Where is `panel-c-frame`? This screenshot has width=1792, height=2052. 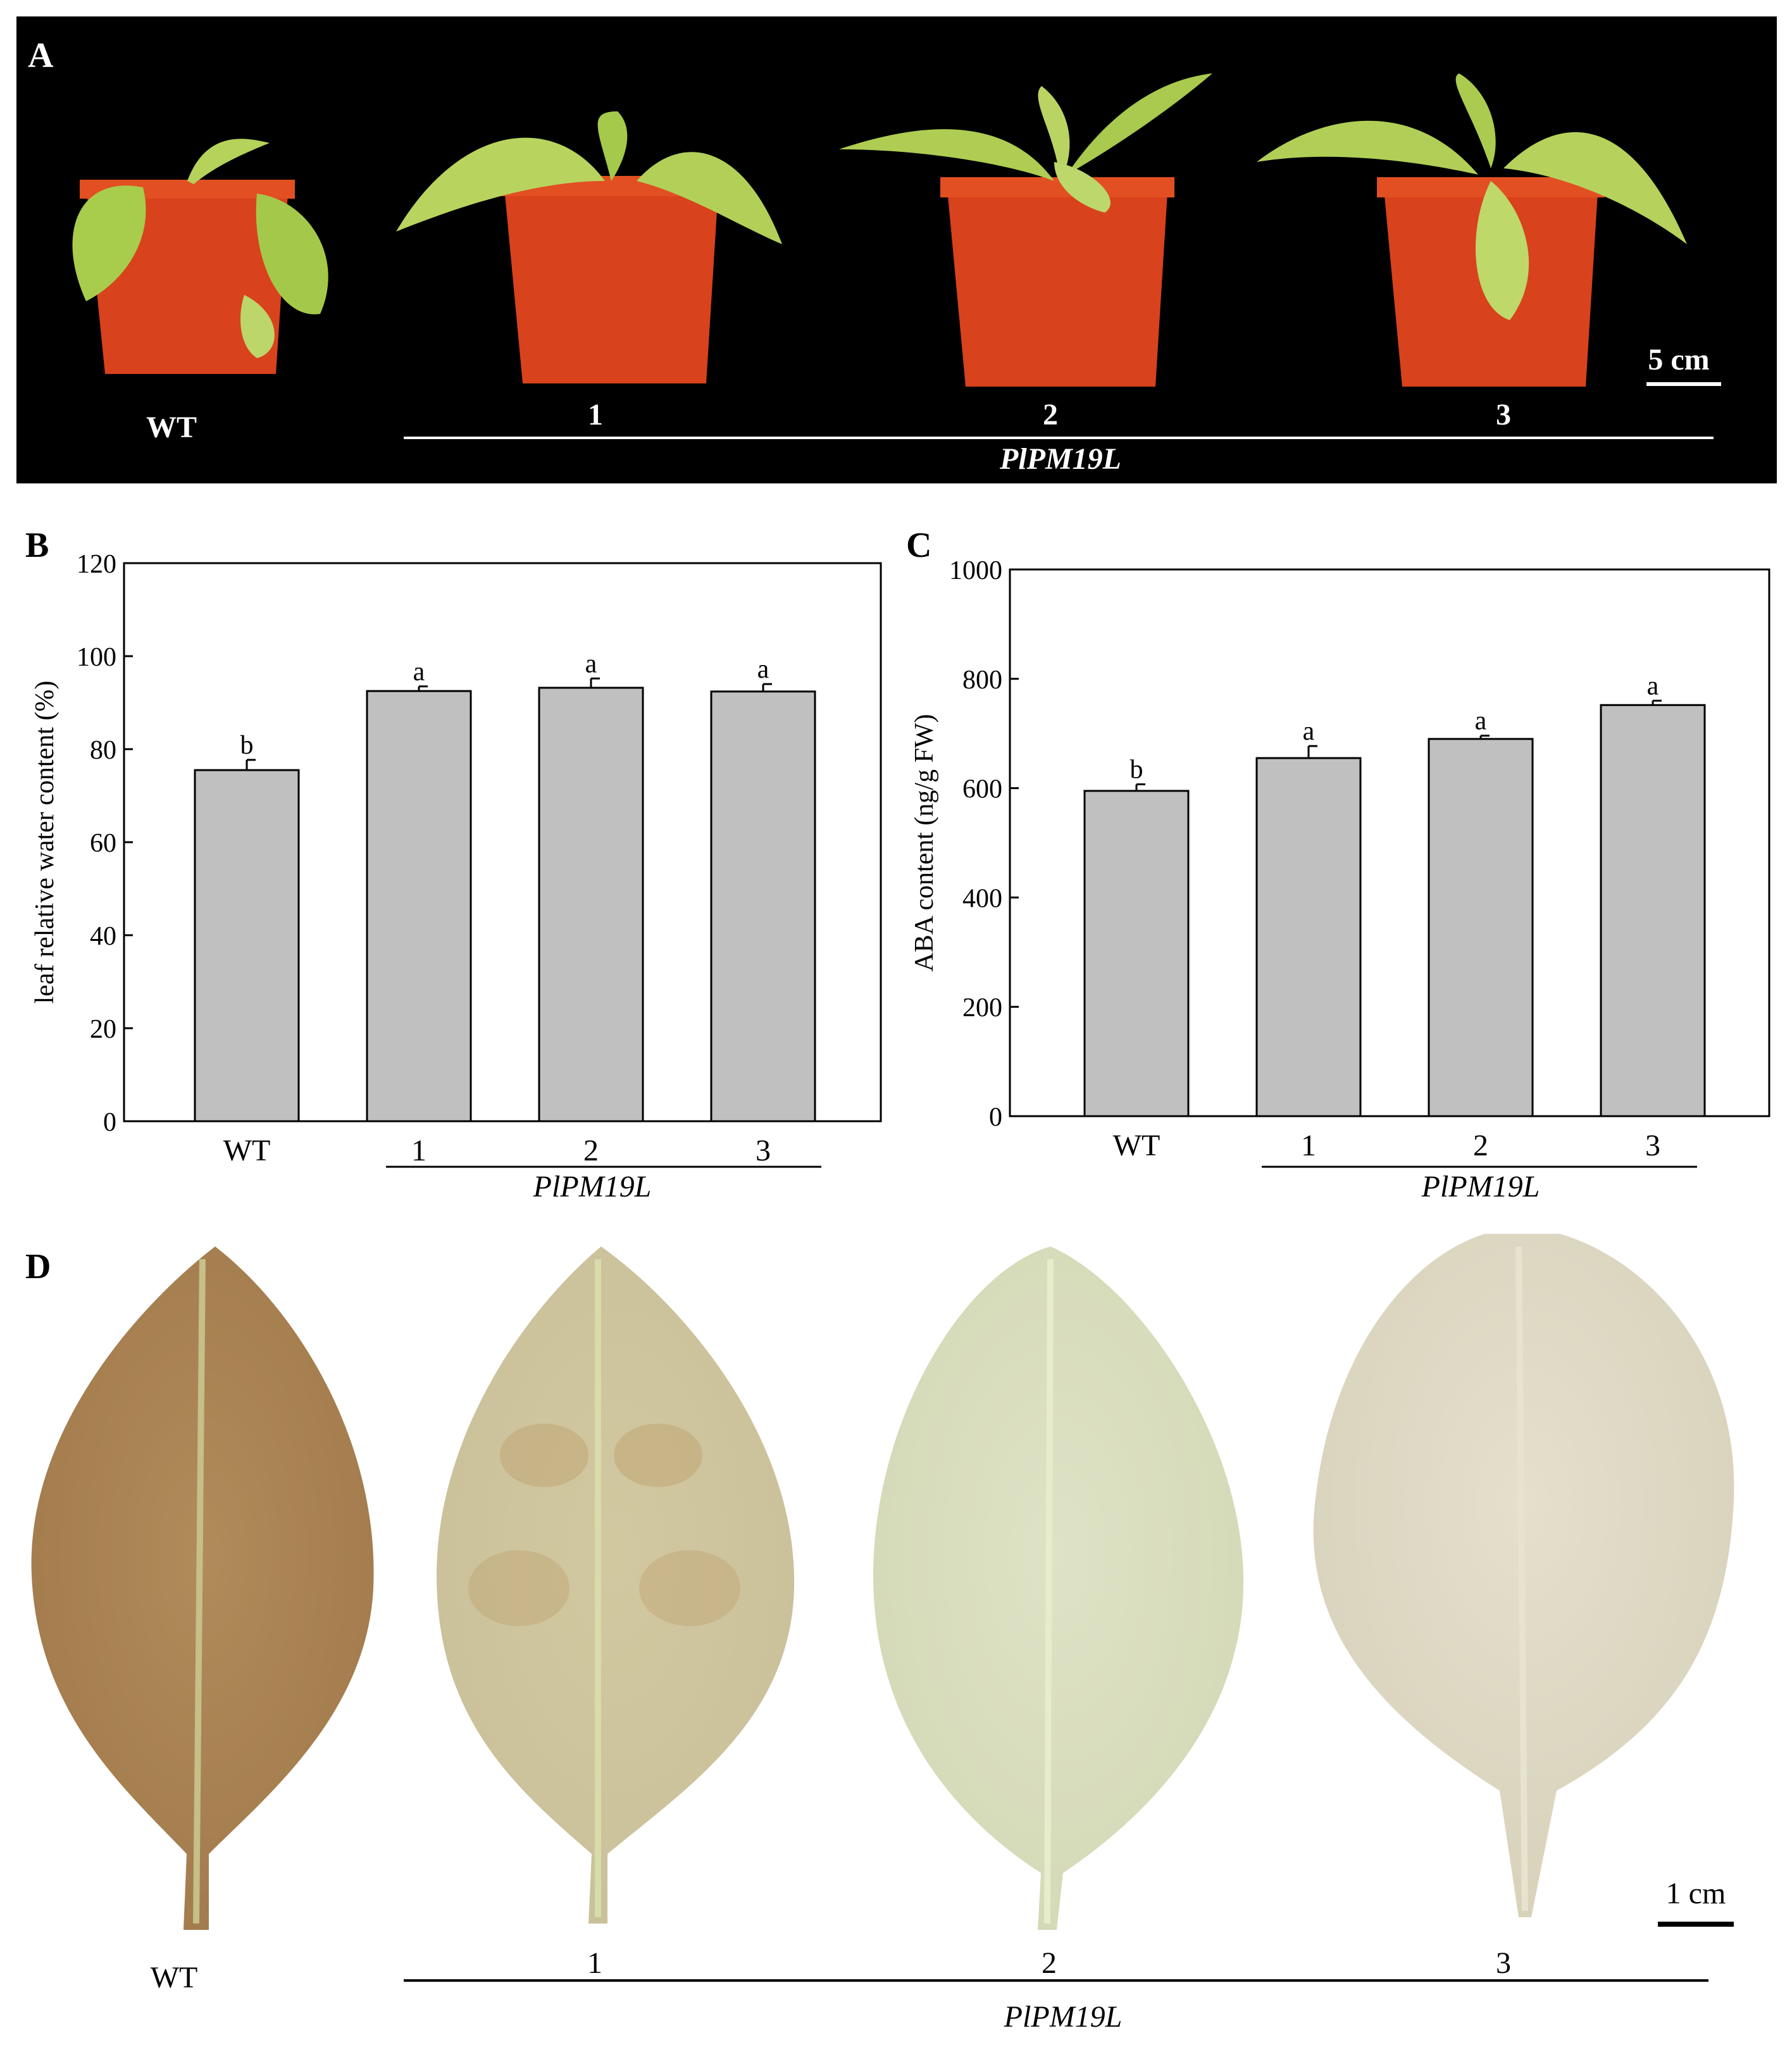 panel-c-frame is located at coordinates (1390, 843).